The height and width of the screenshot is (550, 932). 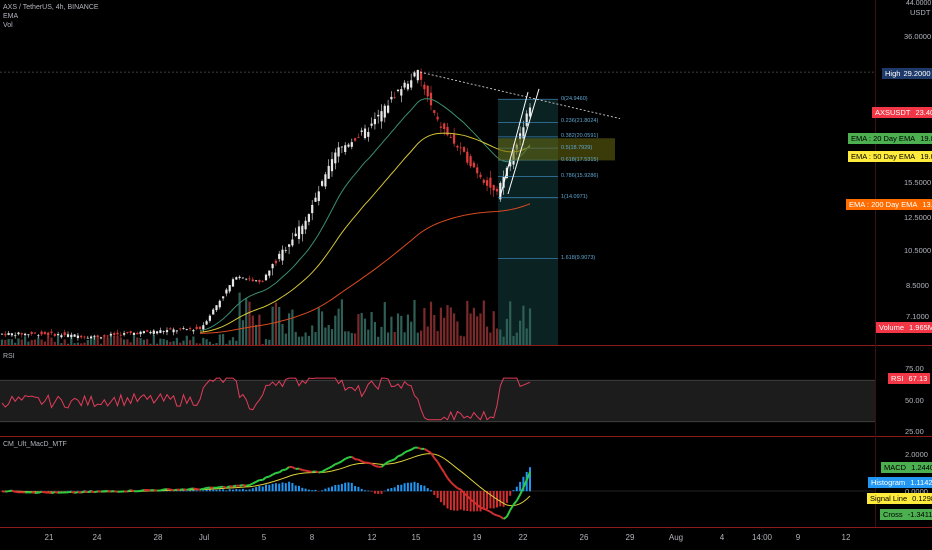 What do you see at coordinates (904, 327) in the screenshot?
I see `volume-tag: Volume 1.965M` at bounding box center [904, 327].